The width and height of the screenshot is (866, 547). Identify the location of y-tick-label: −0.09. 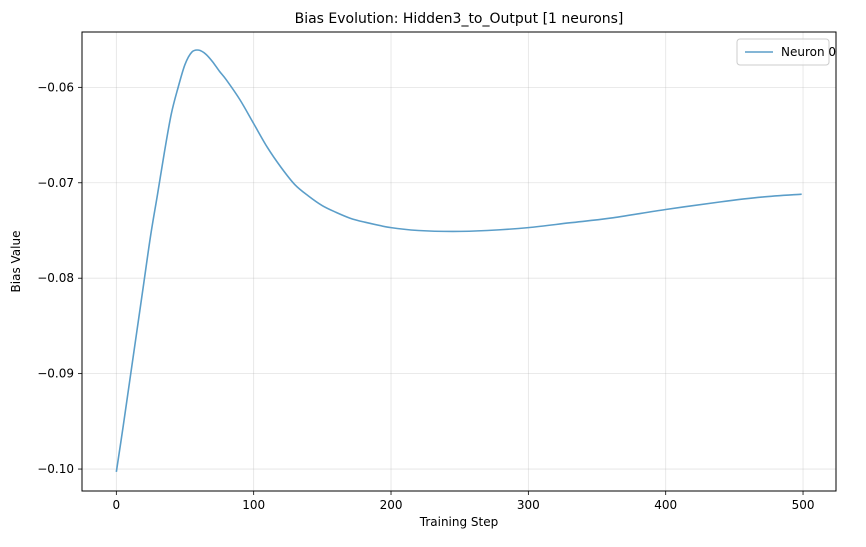
(55, 374).